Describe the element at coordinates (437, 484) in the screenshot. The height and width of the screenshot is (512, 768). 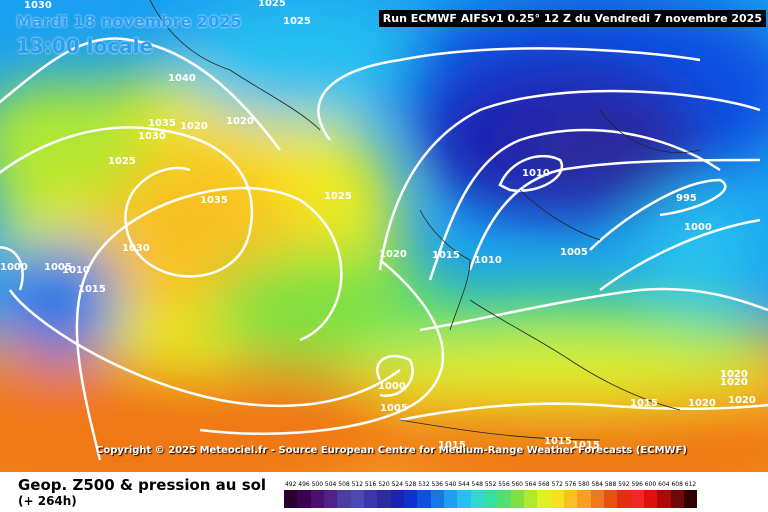
I see `scale-value: 536` at that location.